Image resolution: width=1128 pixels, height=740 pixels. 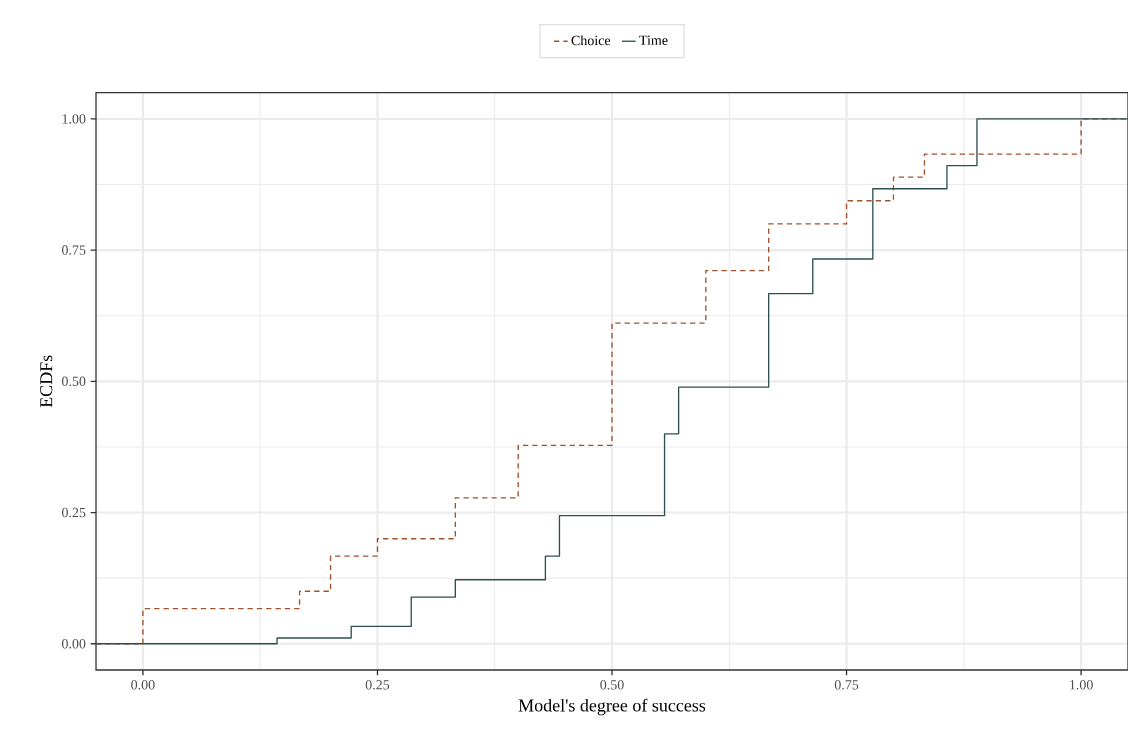 What do you see at coordinates (377, 685) in the screenshot?
I see `x-tick-label: 0.25` at bounding box center [377, 685].